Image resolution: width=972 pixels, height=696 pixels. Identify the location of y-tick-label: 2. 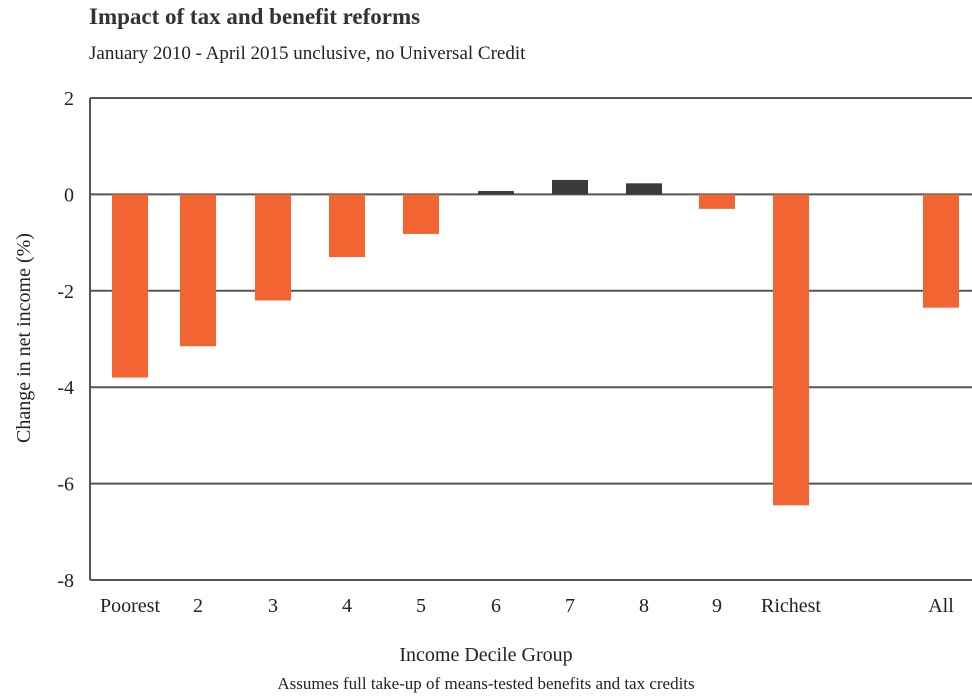
(69, 99).